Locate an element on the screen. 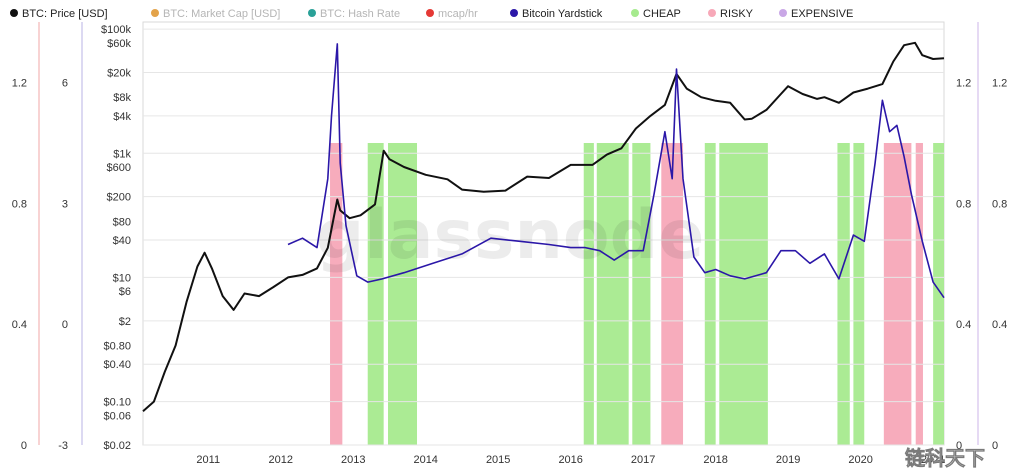  left-axis-1-tick: 1.2 is located at coordinates (19, 83).